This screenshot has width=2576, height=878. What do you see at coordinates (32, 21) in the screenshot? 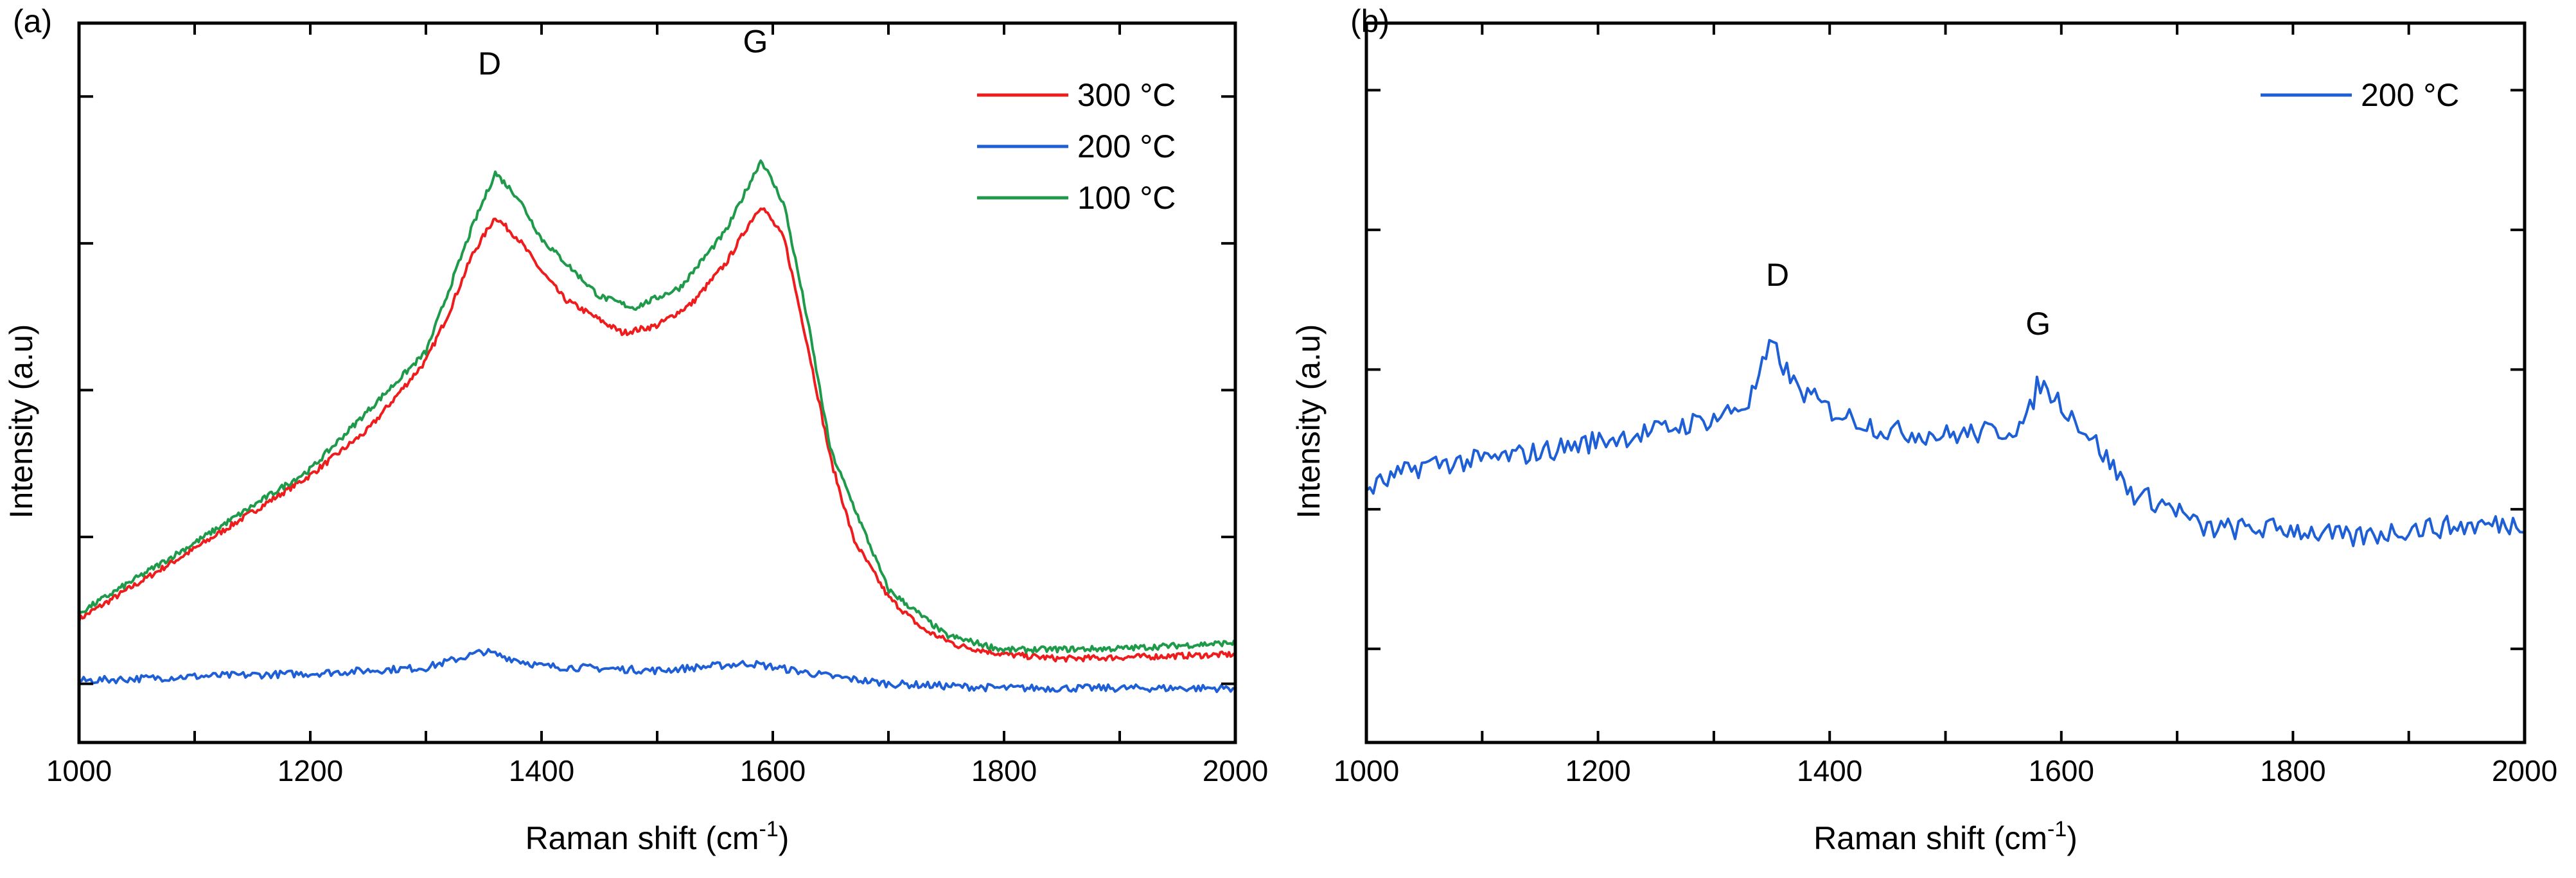
I see `panel-label-a: (a)` at bounding box center [32, 21].